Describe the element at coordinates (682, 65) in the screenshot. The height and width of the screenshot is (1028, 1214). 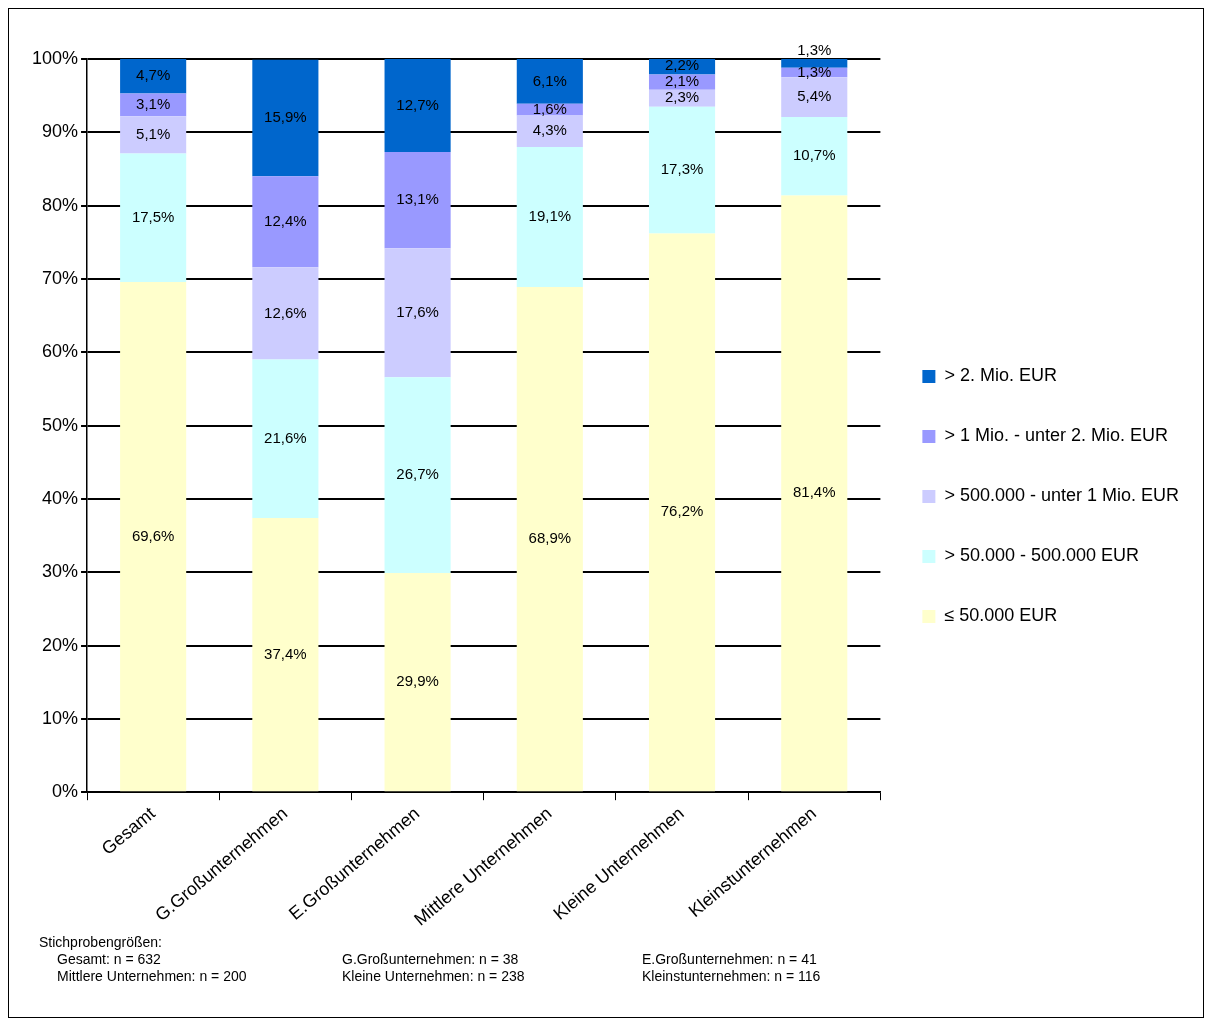
I see `data-label: 2,2%` at that location.